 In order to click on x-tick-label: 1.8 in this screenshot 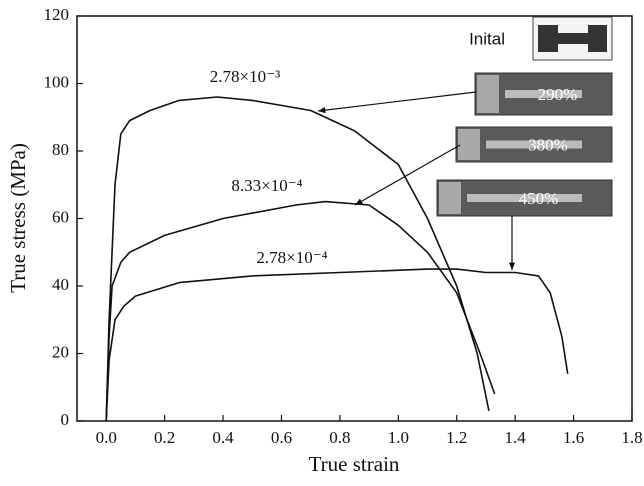, I will do `click(631, 437)`.